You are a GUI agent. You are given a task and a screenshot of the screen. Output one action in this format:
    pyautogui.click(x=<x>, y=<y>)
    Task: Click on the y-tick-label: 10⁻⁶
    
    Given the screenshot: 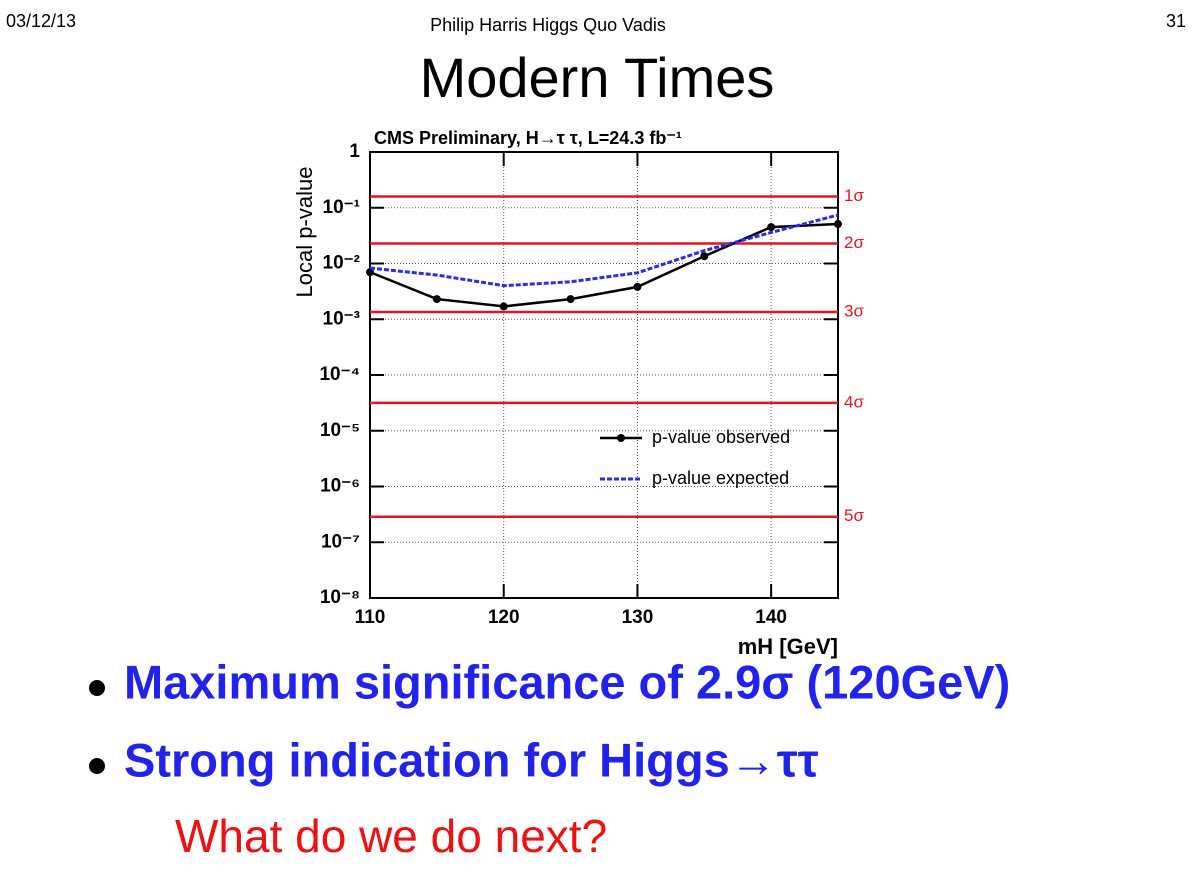 What is the action you would take?
    pyautogui.click(x=340, y=486)
    